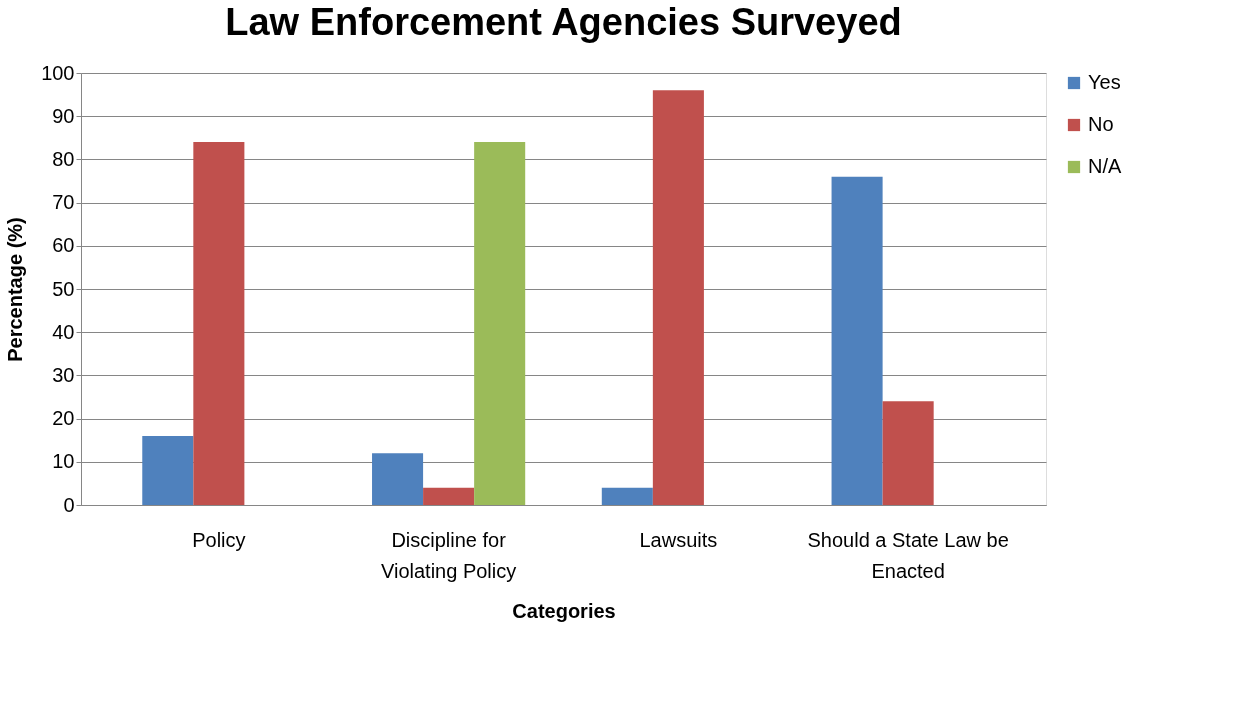 The height and width of the screenshot is (725, 1248). What do you see at coordinates (678, 539) in the screenshot?
I see `x-tick-label: Lawsuits` at bounding box center [678, 539].